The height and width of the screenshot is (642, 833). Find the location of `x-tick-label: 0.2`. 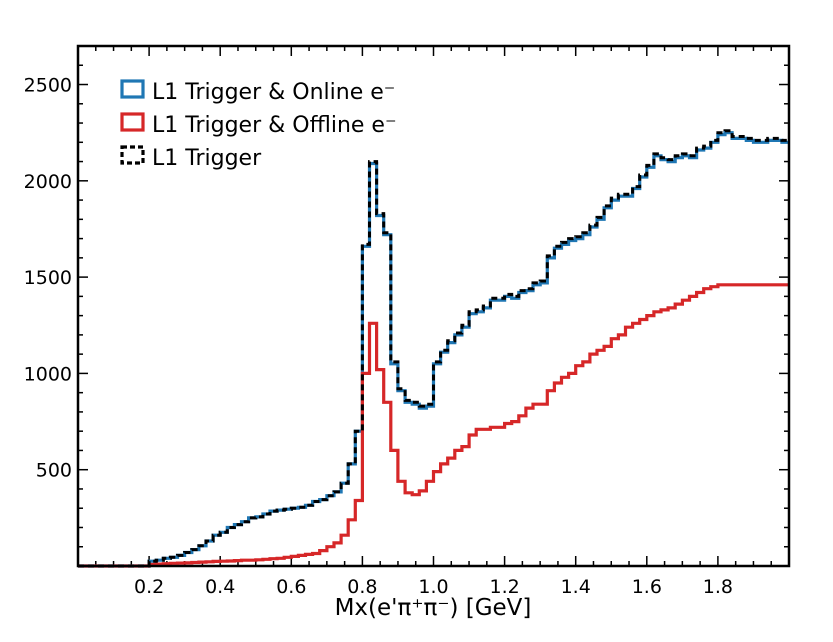

x-tick-label: 0.2 is located at coordinates (149, 587).